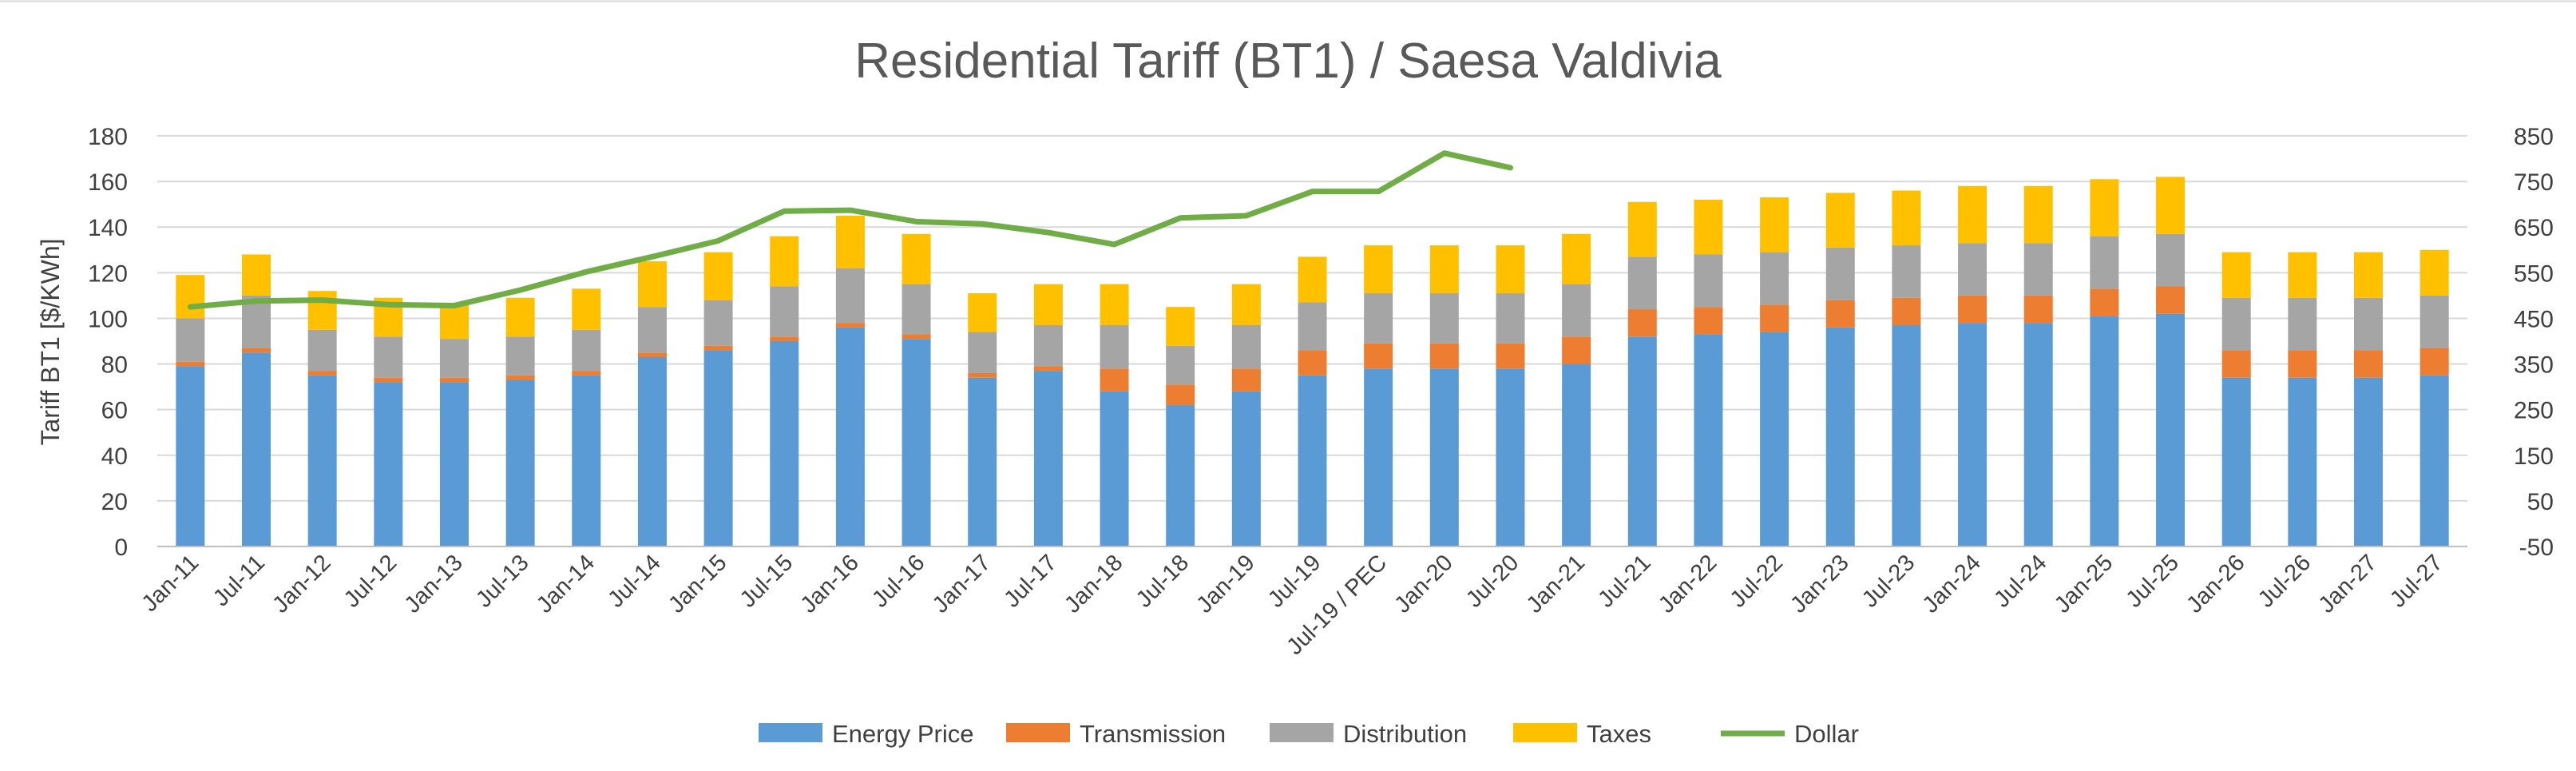 The image size is (2576, 771). I want to click on y2-tick-label: 850, so click(2534, 137).